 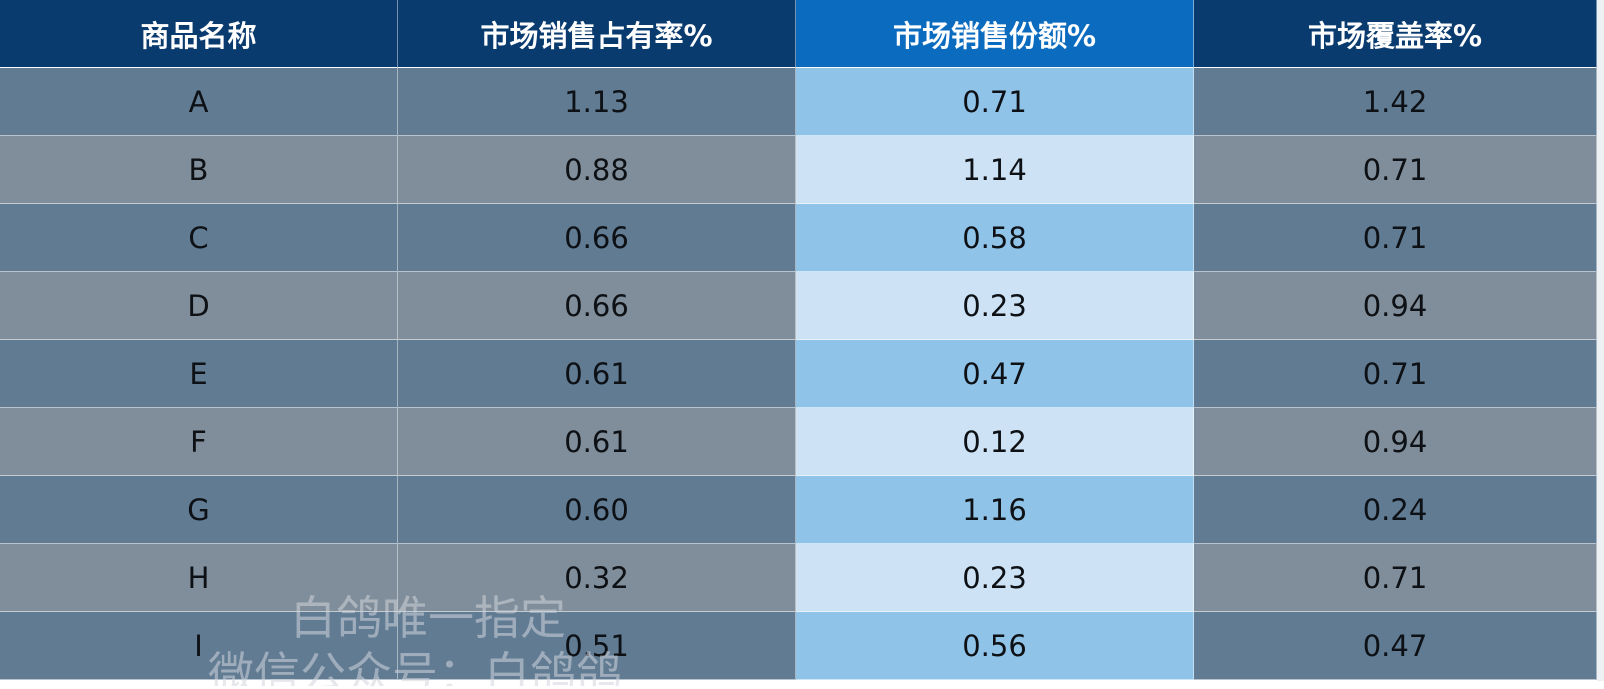 I want to click on market-share-rate-cell: 0.32, so click(x=597, y=578).